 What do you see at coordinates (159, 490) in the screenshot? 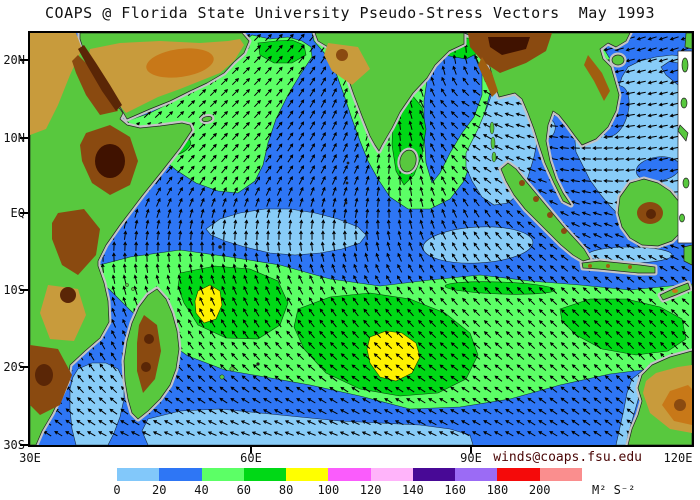
I see `colorbar-value-20: 20` at bounding box center [159, 490].